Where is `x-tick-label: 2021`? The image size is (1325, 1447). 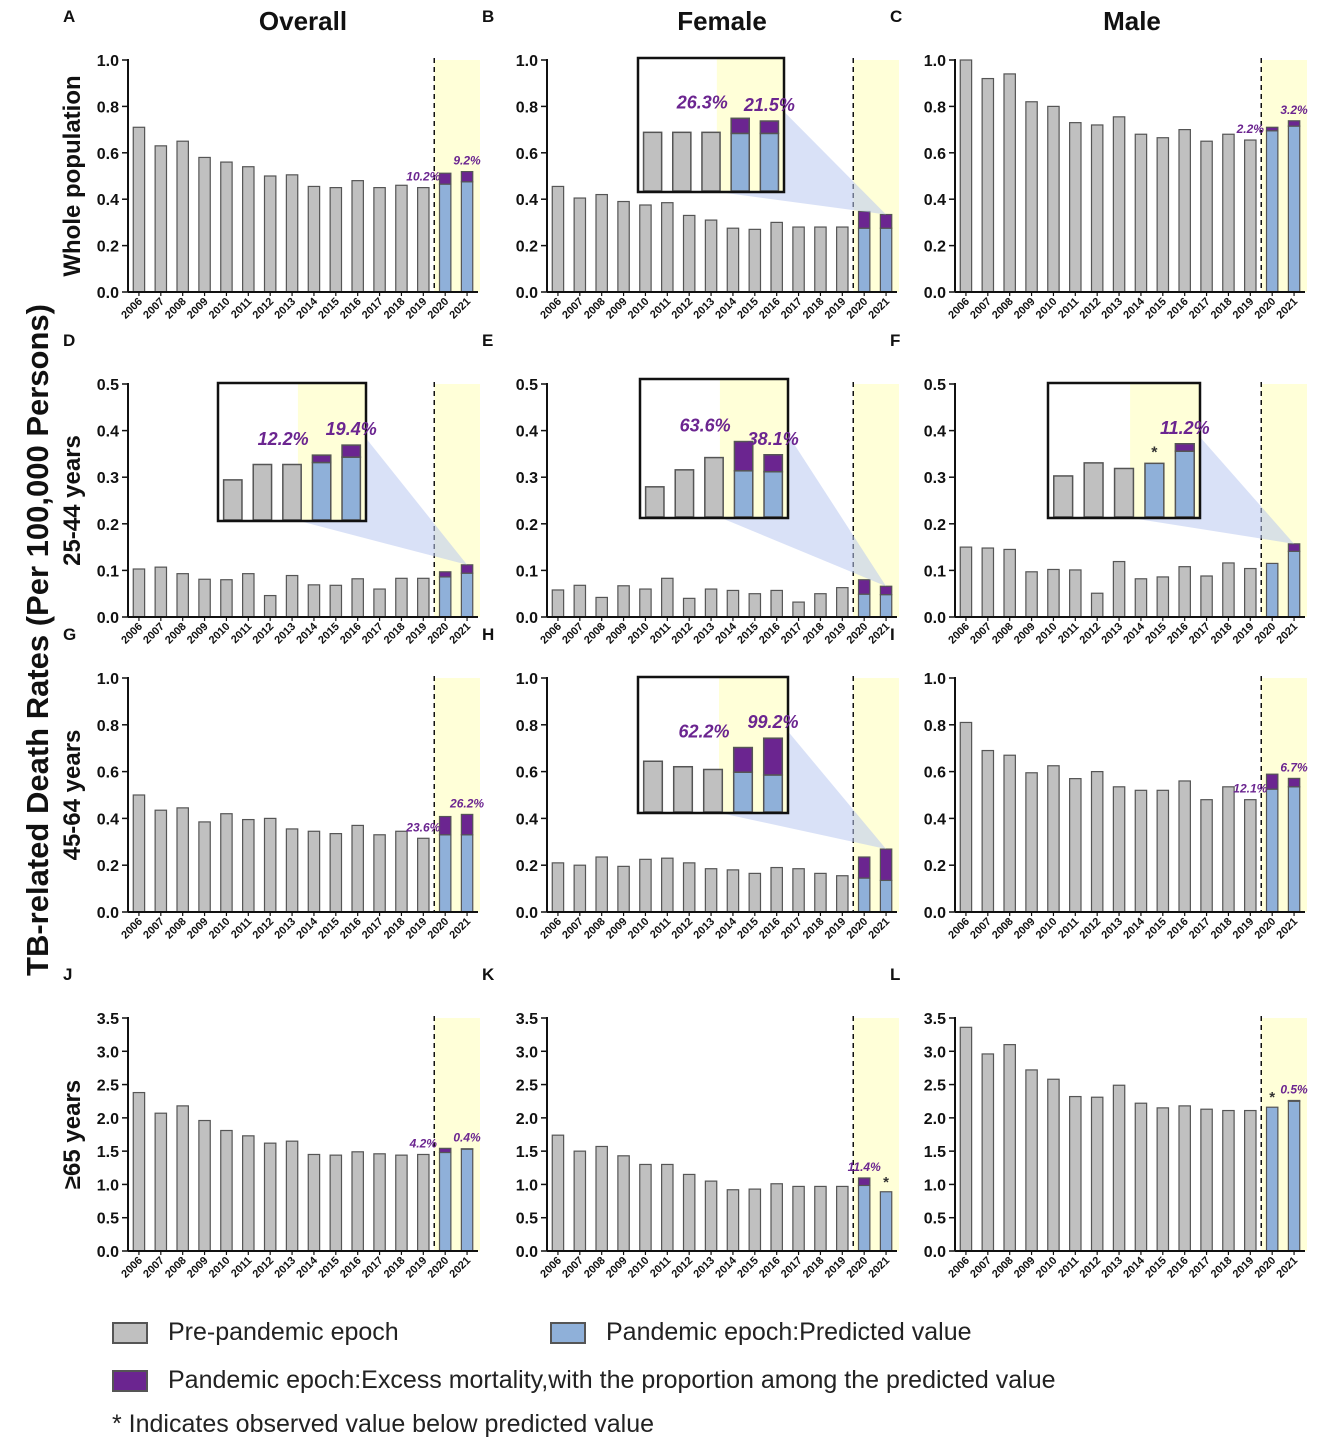 x-tick-label: 2021 is located at coordinates (460, 634).